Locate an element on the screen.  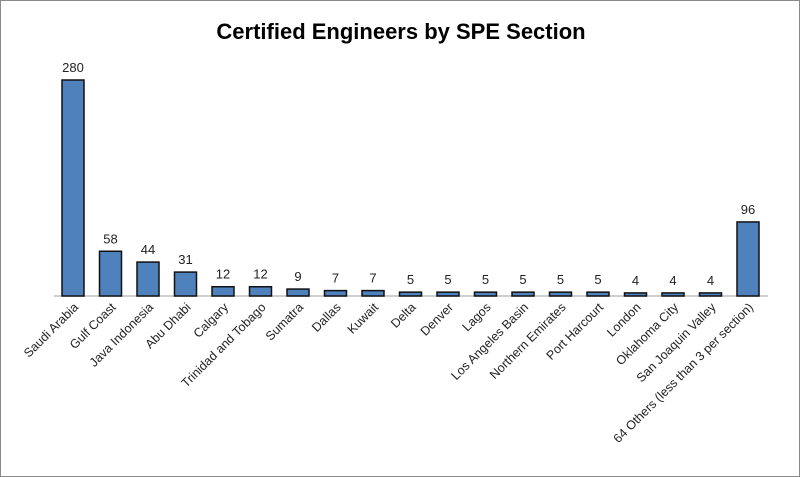
data-label: 280 is located at coordinates (73, 67).